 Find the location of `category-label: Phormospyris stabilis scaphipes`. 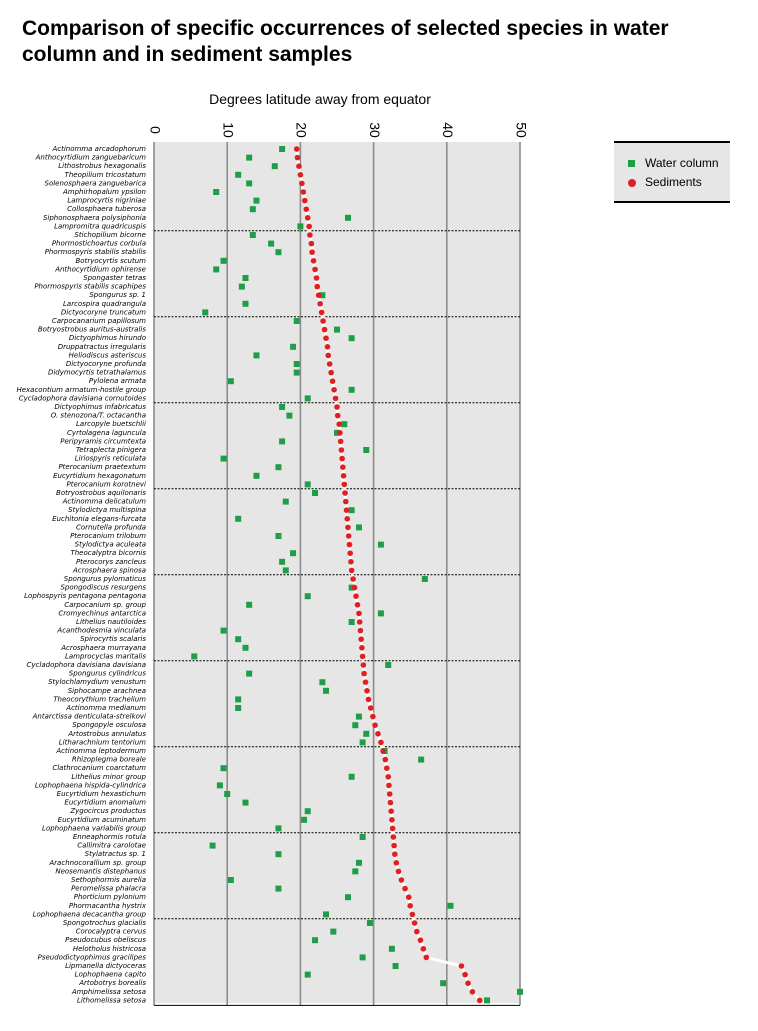

category-label: Phormospyris stabilis scaphipes is located at coordinates (90, 287).